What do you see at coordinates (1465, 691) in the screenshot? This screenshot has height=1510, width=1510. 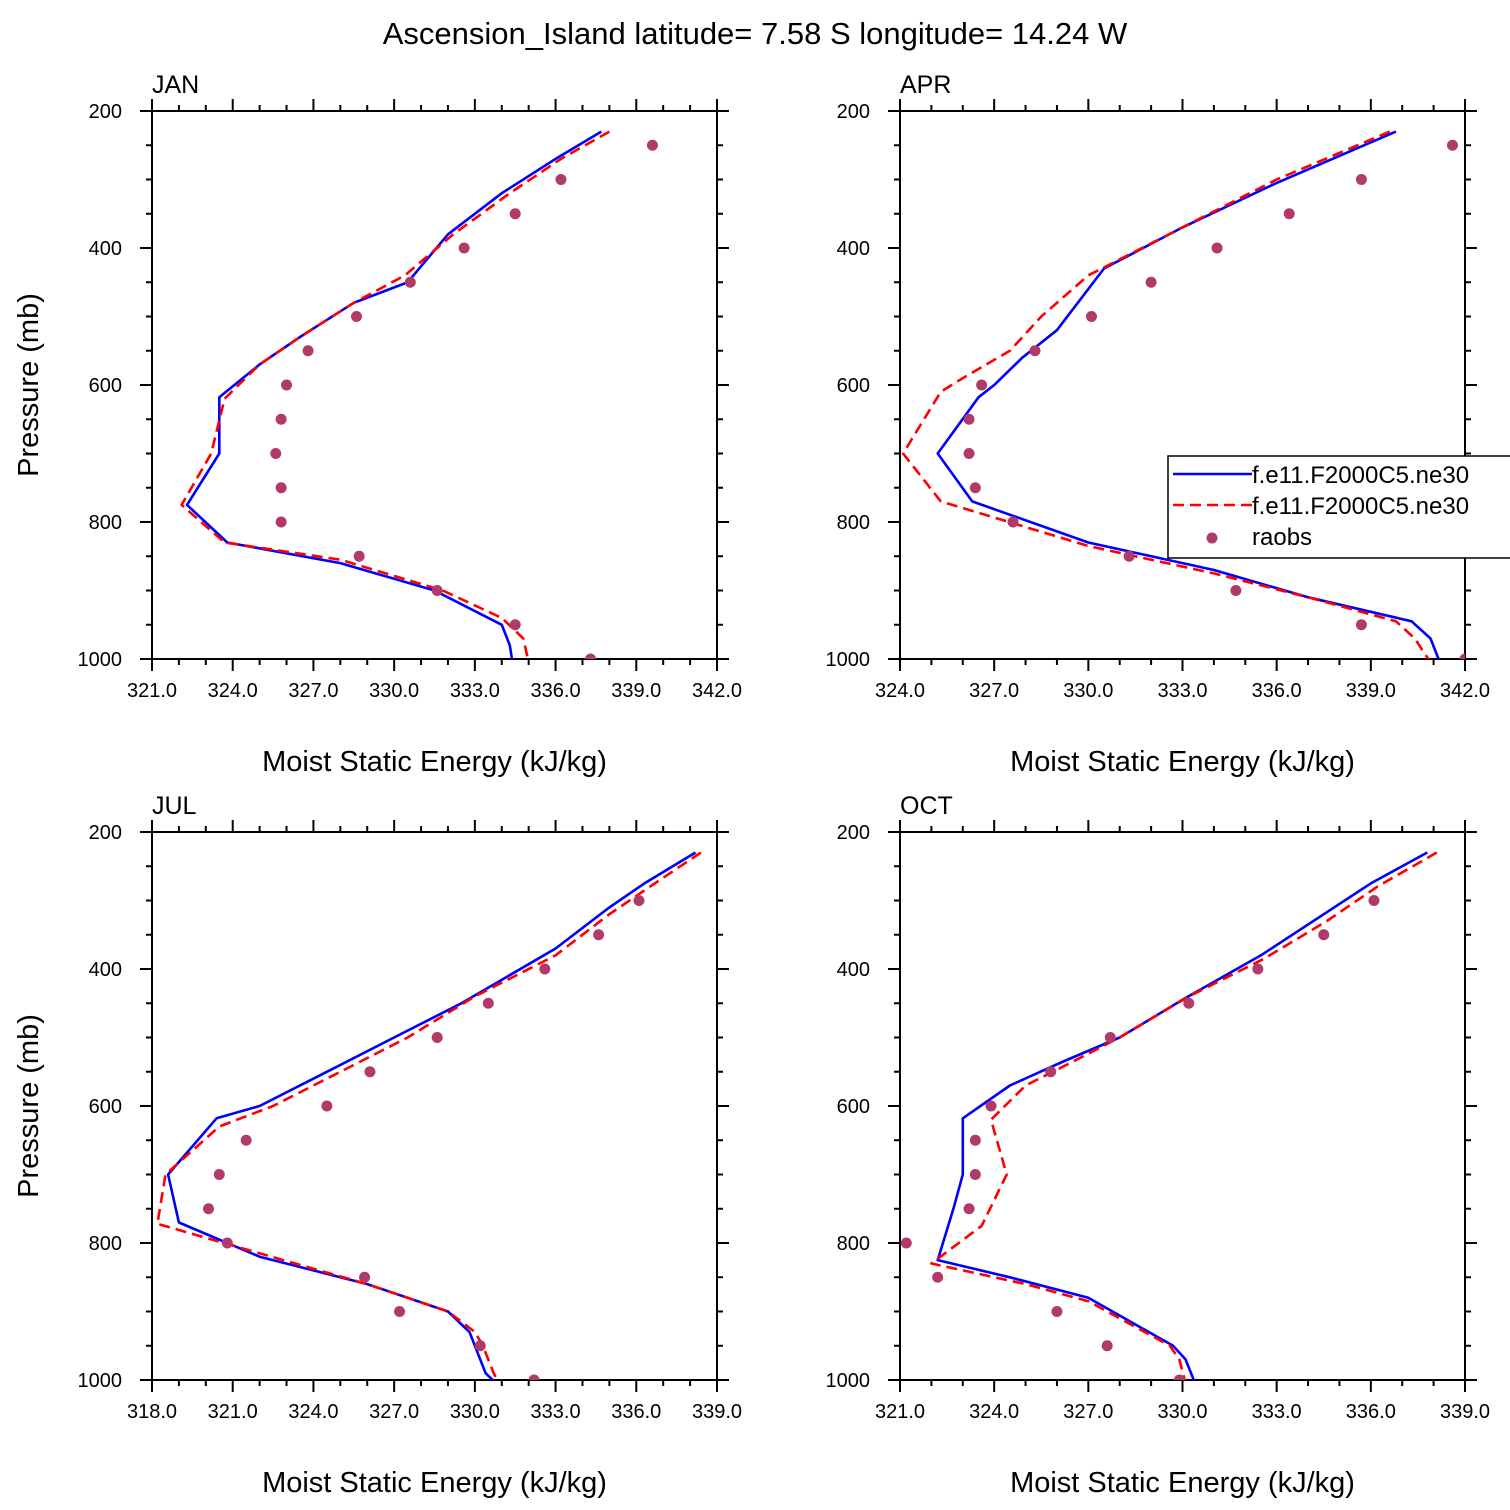 I see `x-tick-label: 342.0` at bounding box center [1465, 691].